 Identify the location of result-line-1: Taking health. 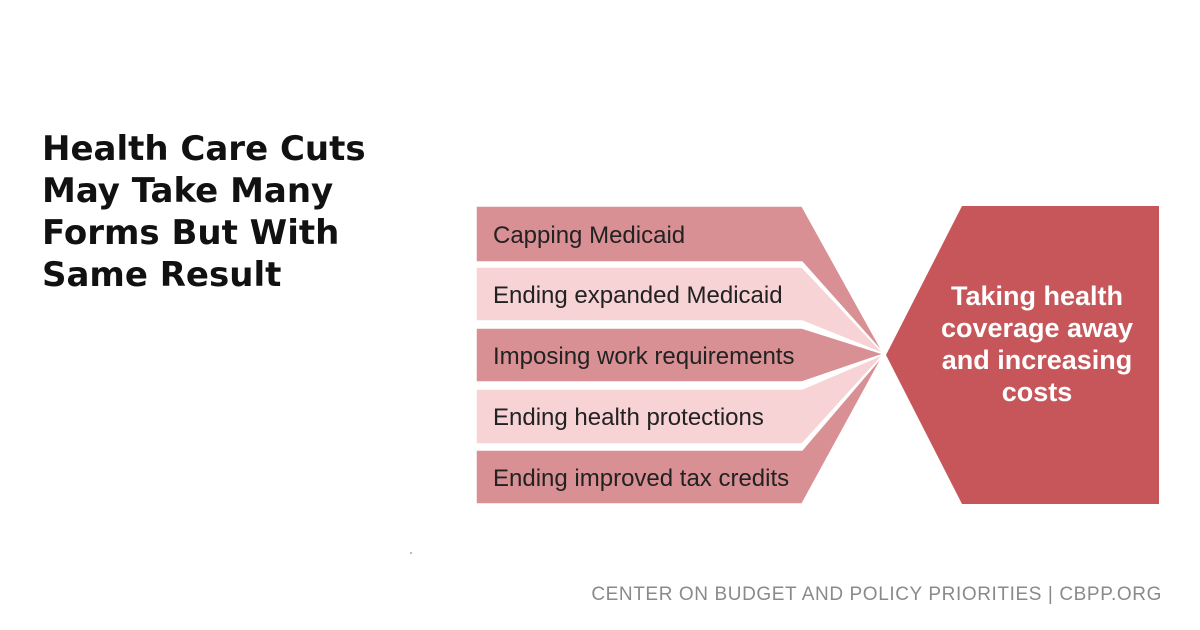
(1037, 296).